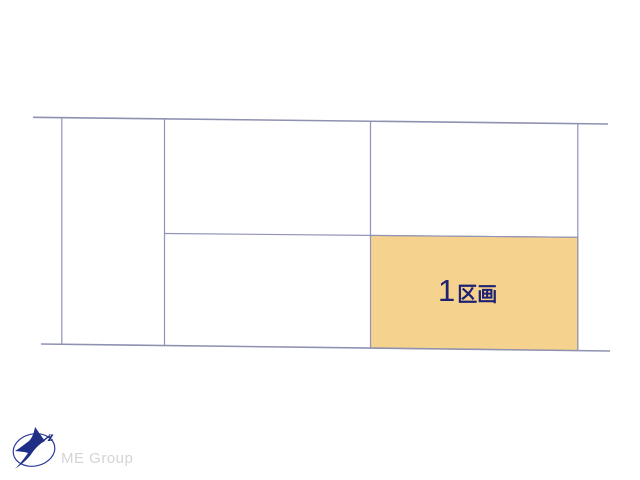 This screenshot has width=640, height=480. Describe the element at coordinates (477, 295) in the screenshot. I see `lot-unit-suffix: 区画` at that location.